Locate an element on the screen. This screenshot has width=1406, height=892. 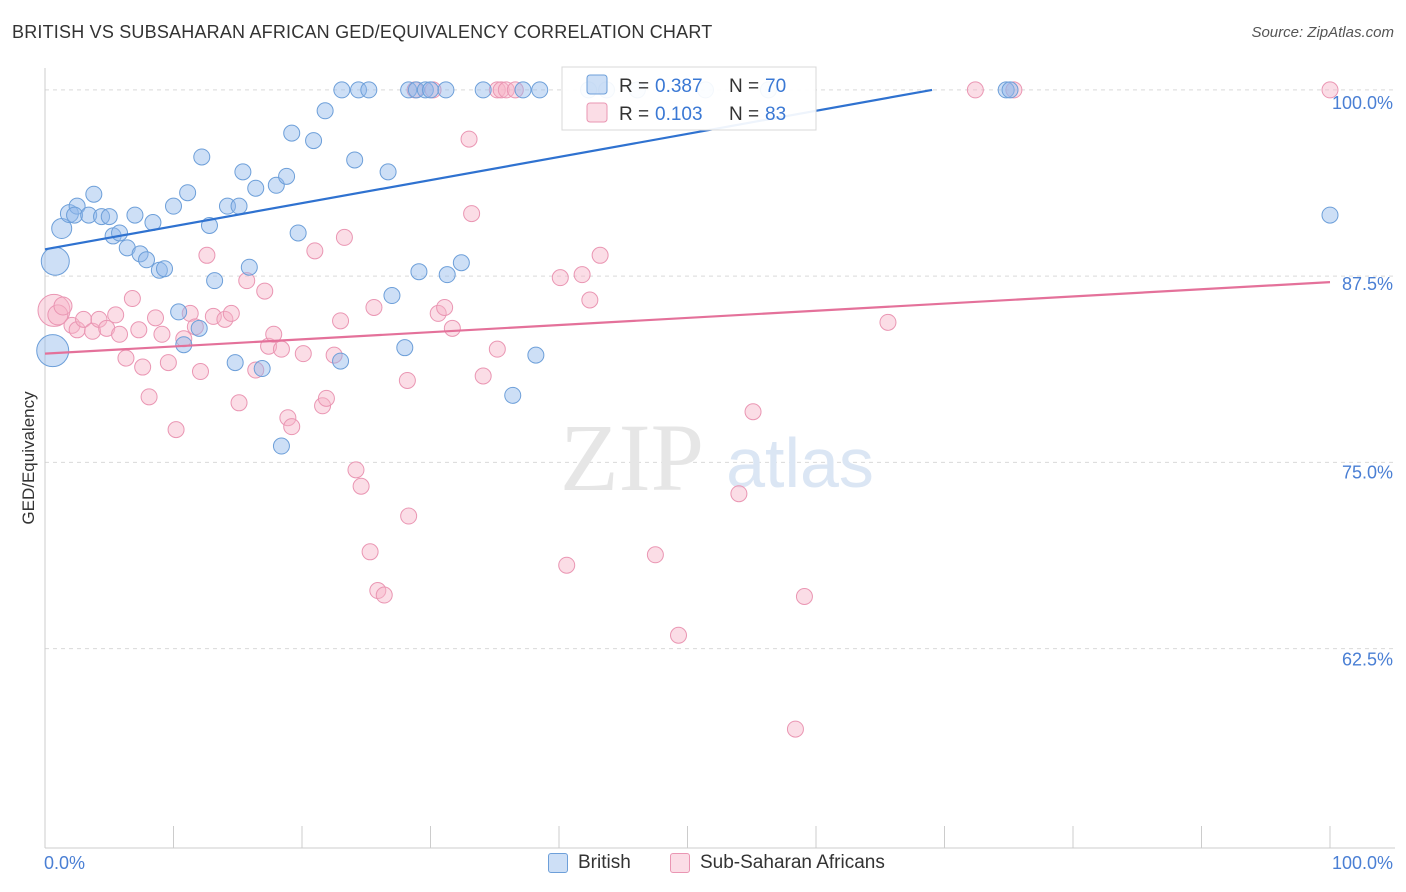
y-tick-labels: 100.0% 87.5% 75.0% 62.5% is located at coordinates (1362, 381).